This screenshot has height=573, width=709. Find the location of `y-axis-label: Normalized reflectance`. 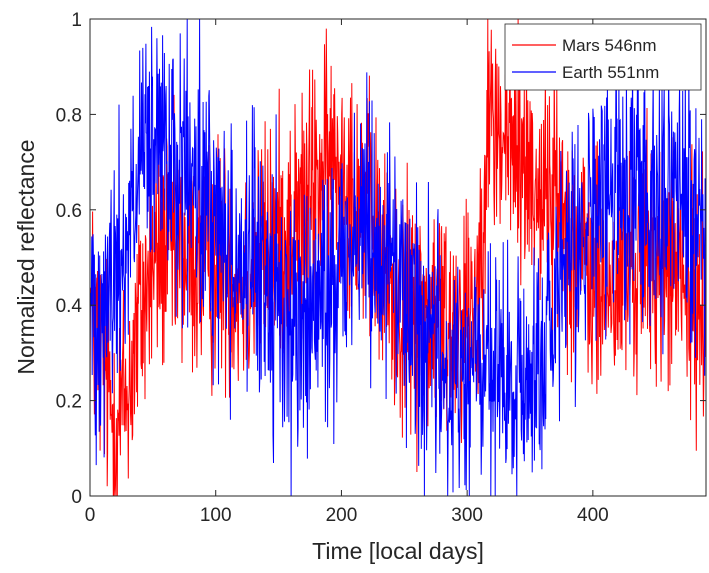

y-axis-label: Normalized reflectance is located at coordinates (26, 256).